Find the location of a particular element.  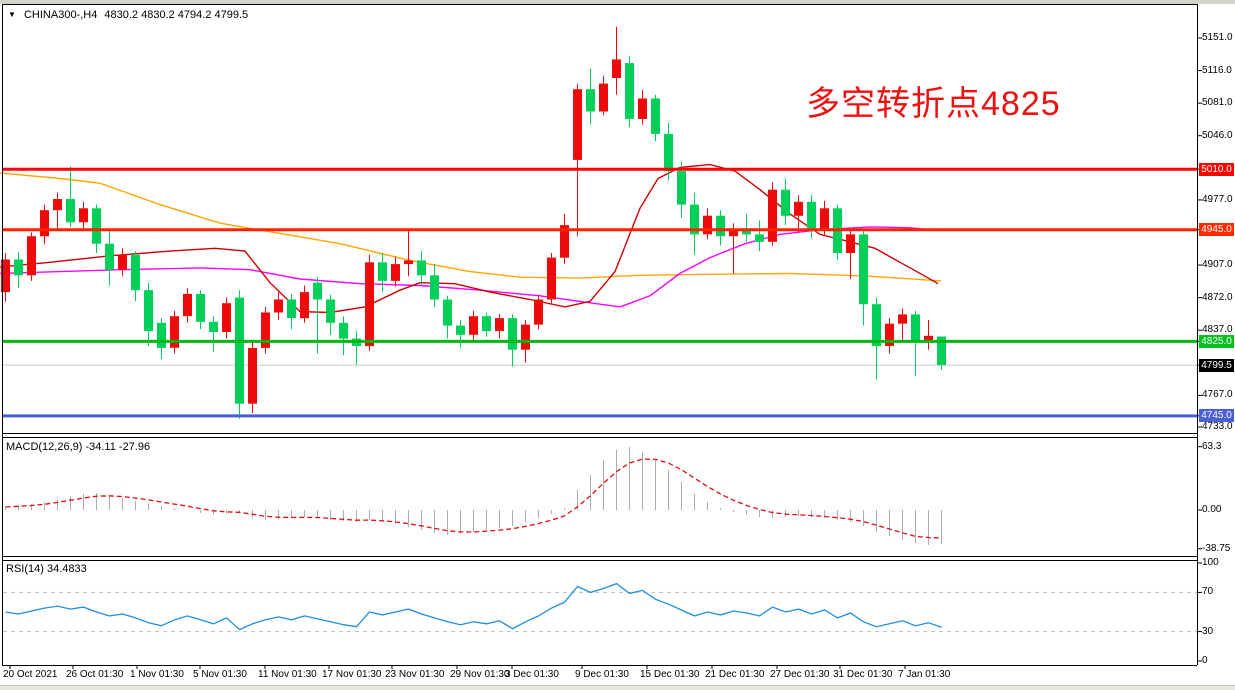

price-badge: 4945.0 is located at coordinates (1216, 230).